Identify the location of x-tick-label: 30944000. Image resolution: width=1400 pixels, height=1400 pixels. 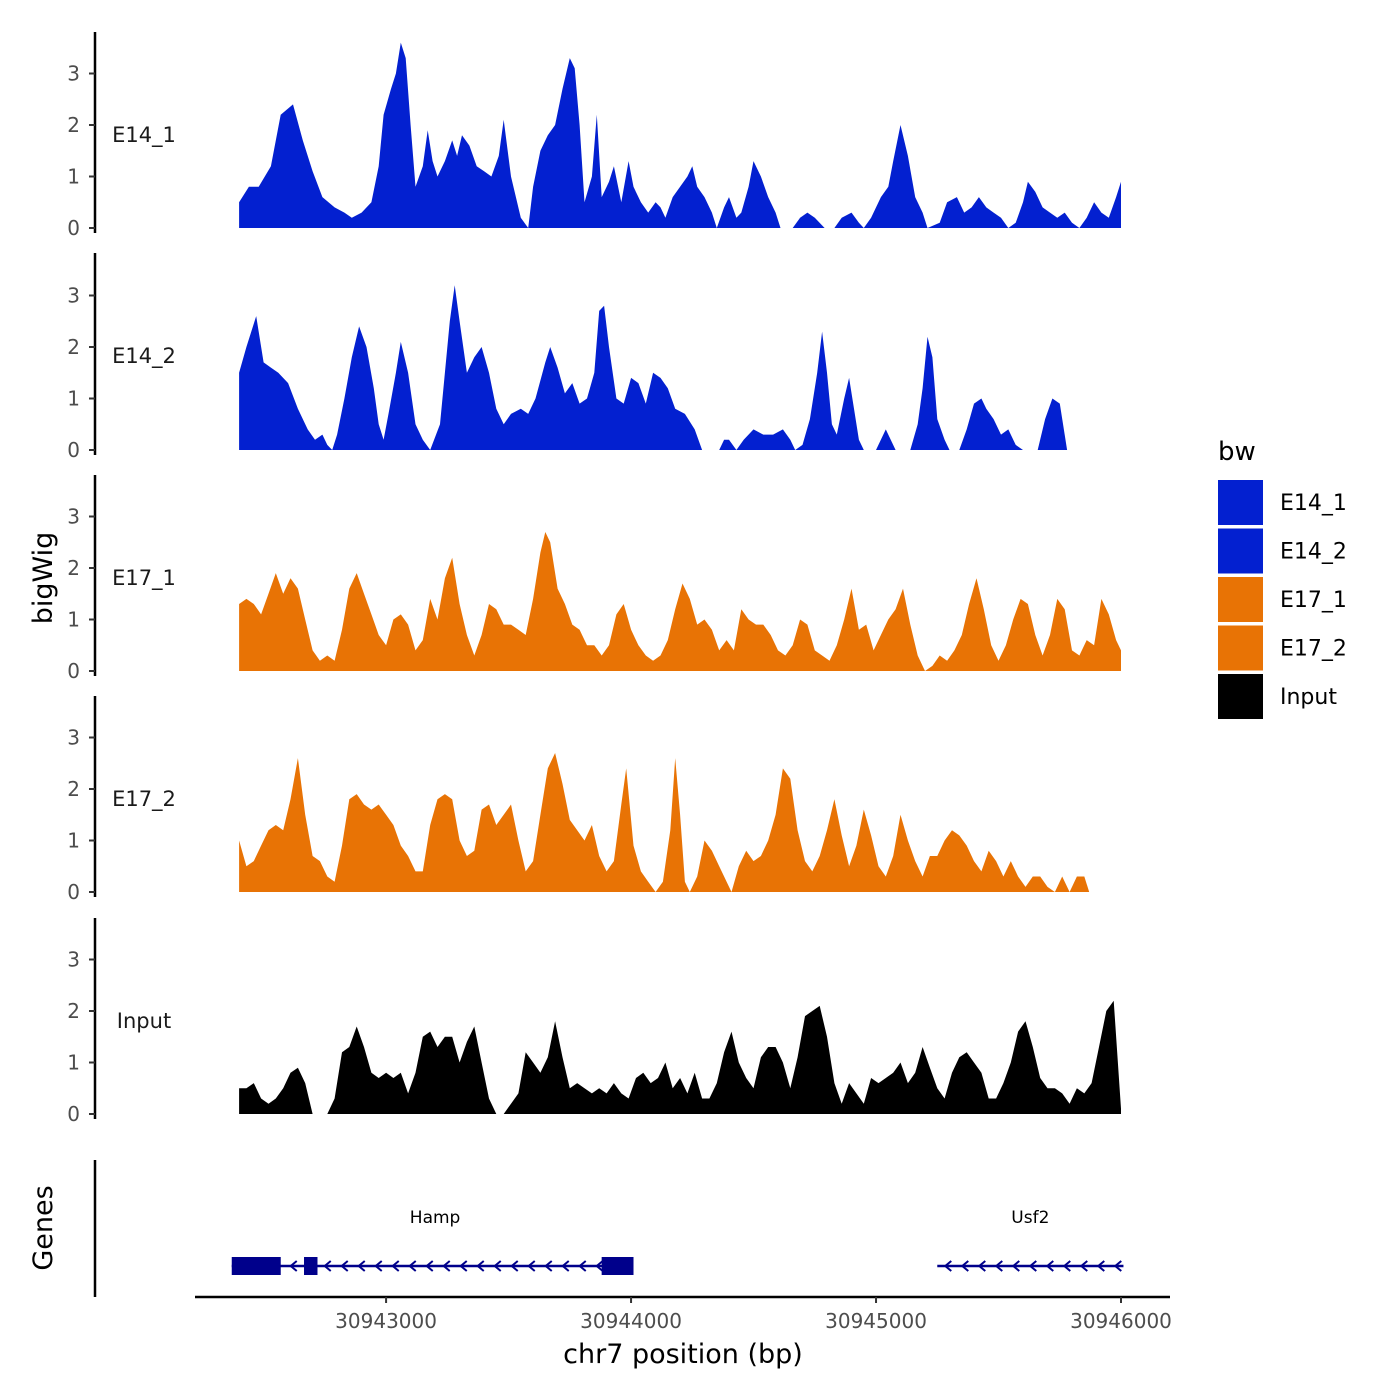
(631, 1321).